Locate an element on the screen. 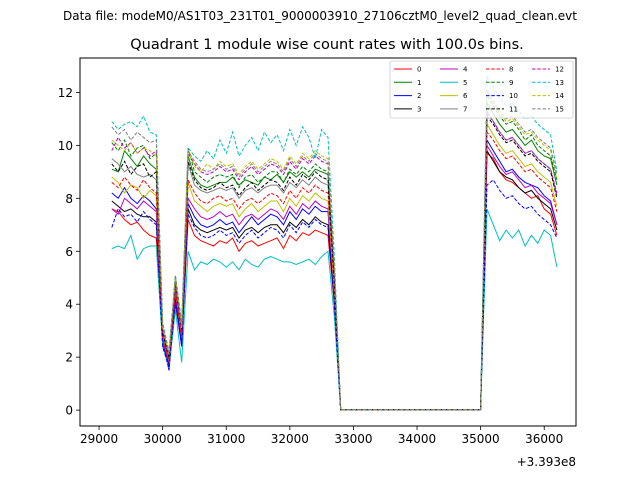 This screenshot has width=640, height=480. y-tick-label: 2 is located at coordinates (69, 358).